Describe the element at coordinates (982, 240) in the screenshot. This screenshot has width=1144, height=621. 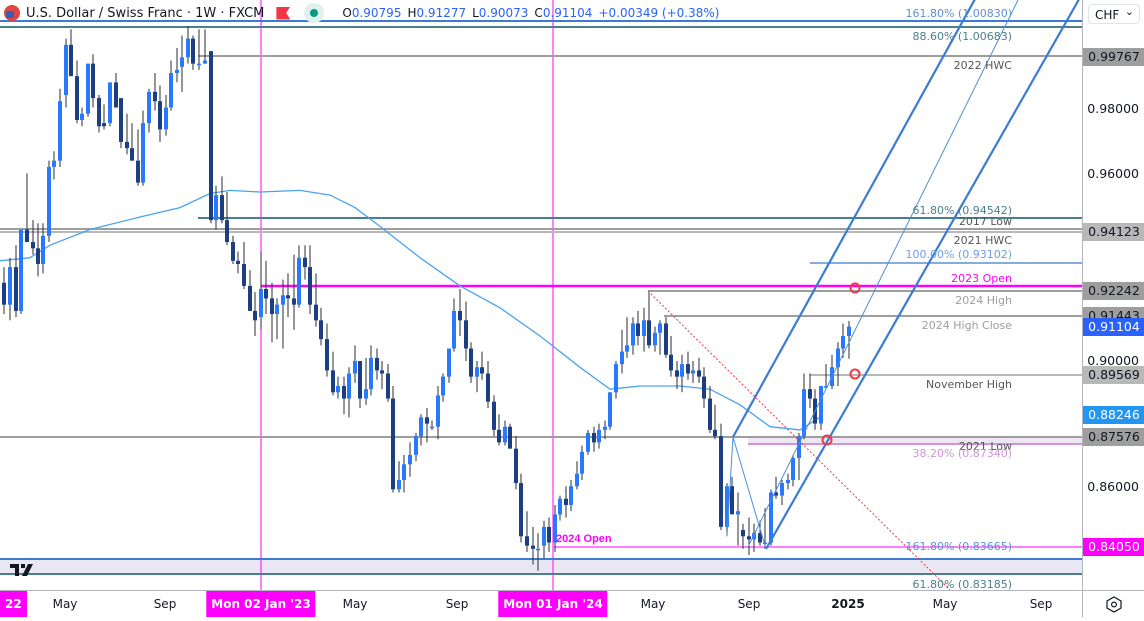
I see `2021-hwc-label: 2021 HWC` at that location.